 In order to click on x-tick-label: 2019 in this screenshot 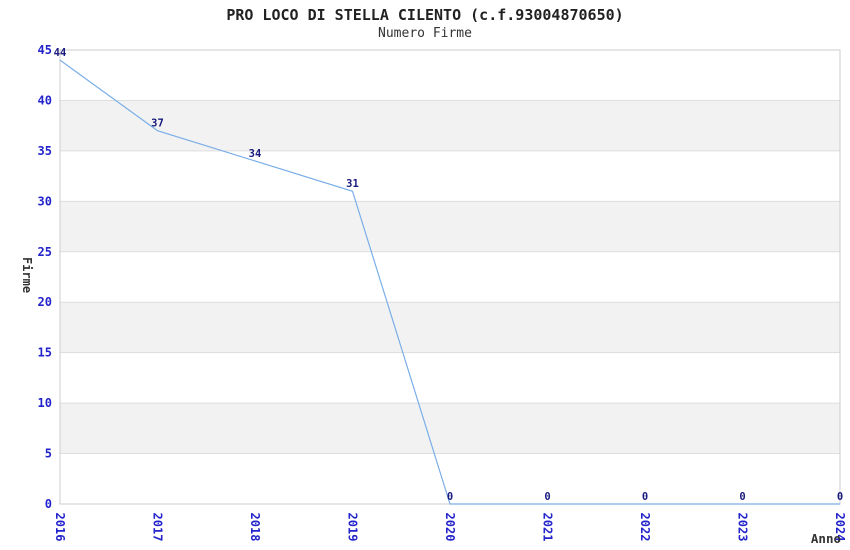, I will do `click(353, 527)`.